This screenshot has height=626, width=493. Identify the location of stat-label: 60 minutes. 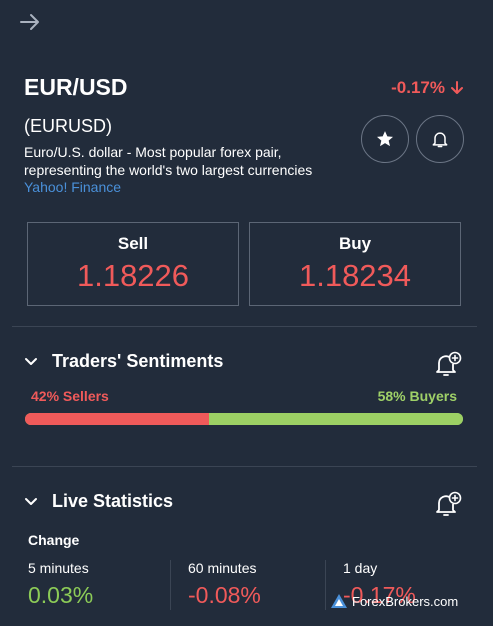
(222, 568).